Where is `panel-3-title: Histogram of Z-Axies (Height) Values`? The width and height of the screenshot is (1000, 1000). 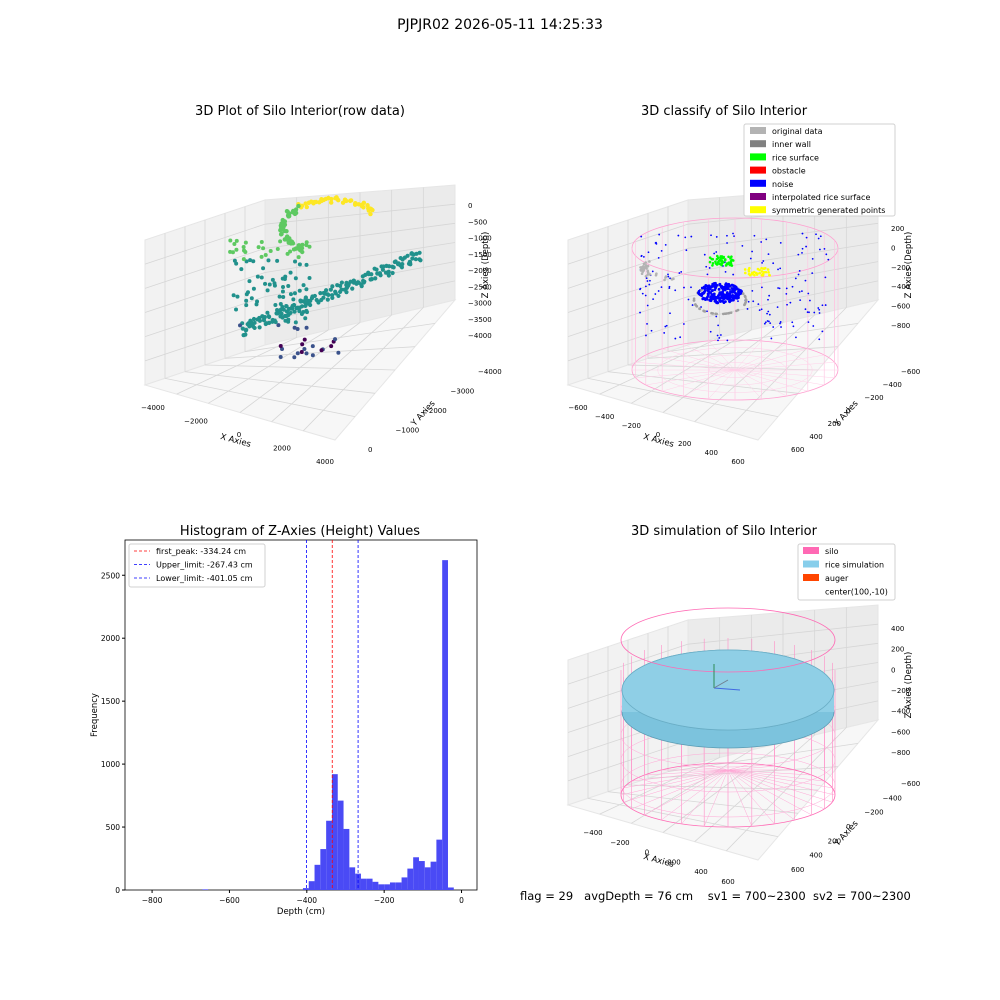
panel-3-title: Histogram of Z-Axies (Height) Values is located at coordinates (300, 531).